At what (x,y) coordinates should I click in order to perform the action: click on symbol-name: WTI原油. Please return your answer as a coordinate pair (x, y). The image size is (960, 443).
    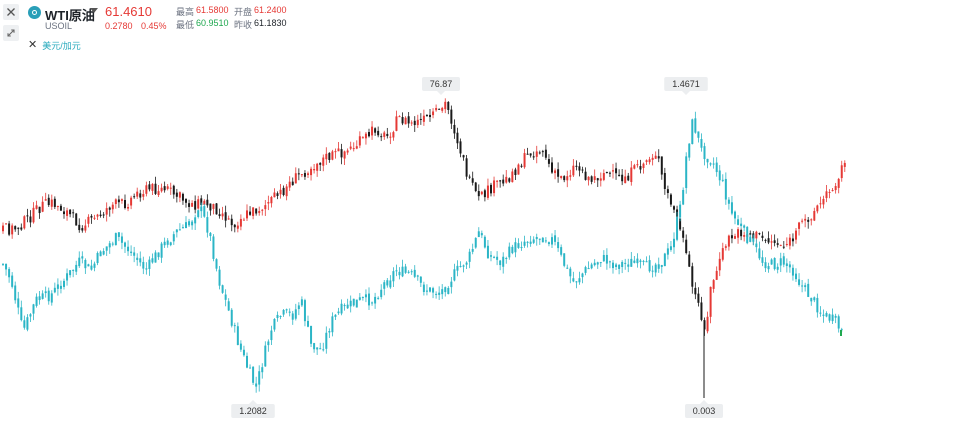
    Looking at the image, I should click on (70, 15).